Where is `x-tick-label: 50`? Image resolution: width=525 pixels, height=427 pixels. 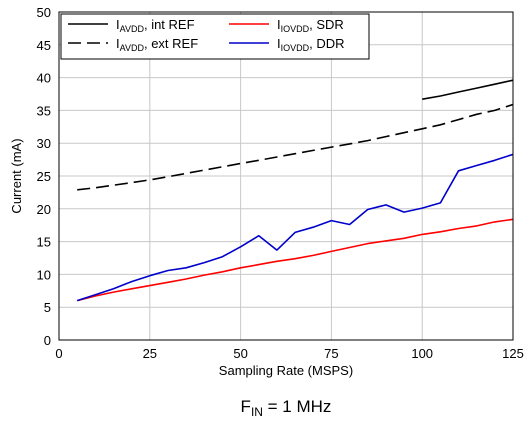 x-tick-label: 50 is located at coordinates (240, 353).